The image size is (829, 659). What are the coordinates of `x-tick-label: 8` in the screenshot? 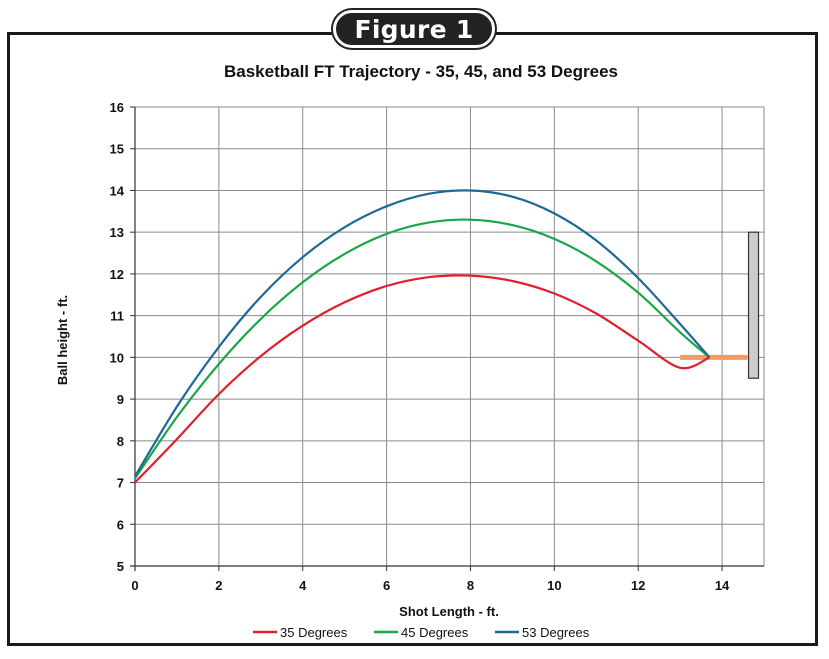 It's located at (470, 585).